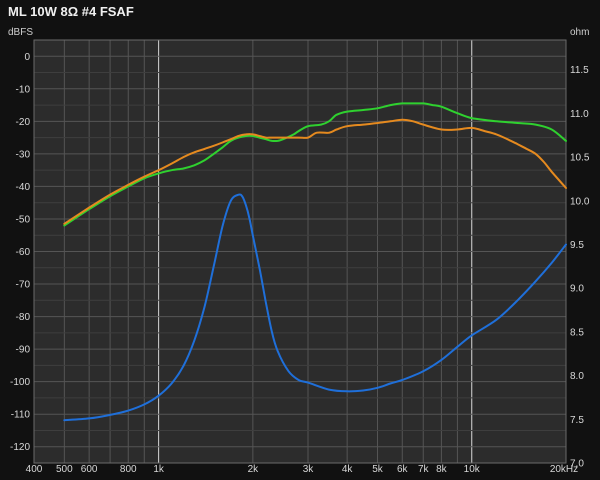  What do you see at coordinates (159, 469) in the screenshot?
I see `x-tick-label: 1k` at bounding box center [159, 469].